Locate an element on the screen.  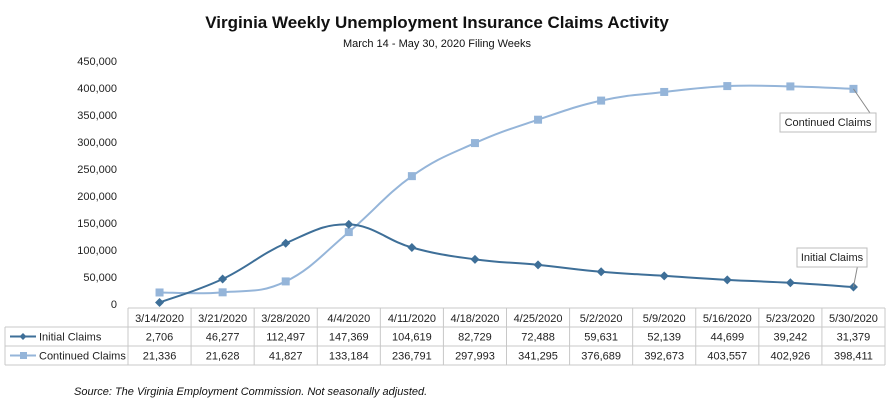
x-tick-label: 5/30/2020 is located at coordinates (853, 319).